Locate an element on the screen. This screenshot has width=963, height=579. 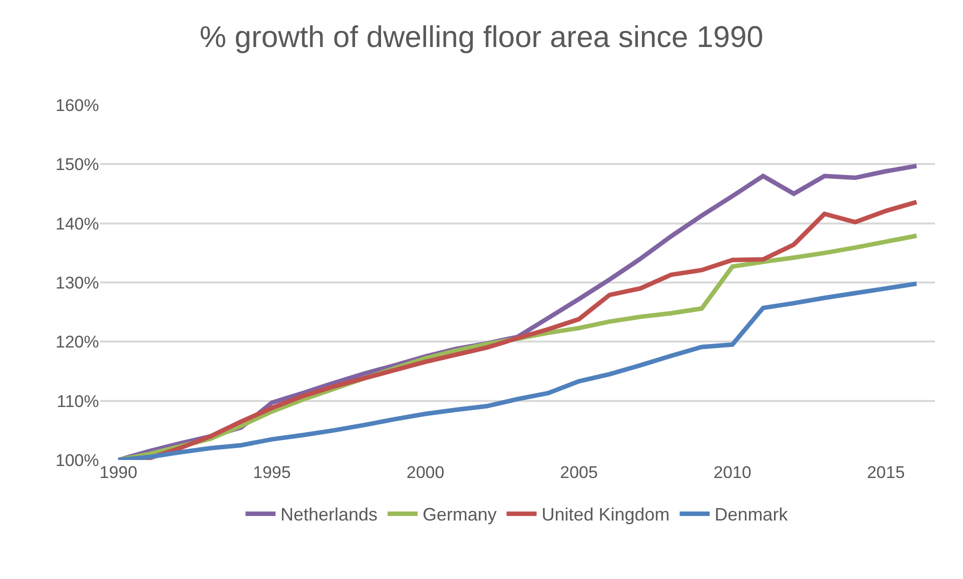
legend-label: Denmark is located at coordinates (751, 514).